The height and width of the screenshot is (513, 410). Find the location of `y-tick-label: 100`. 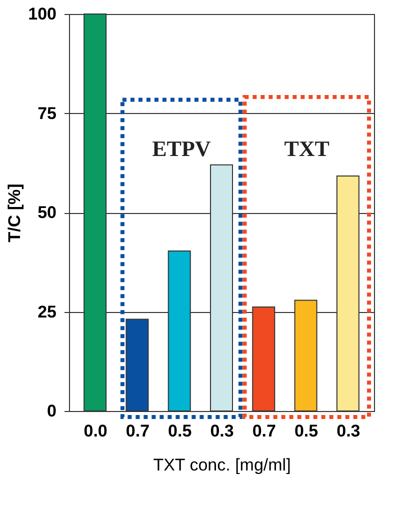

y-tick-label: 100 is located at coordinates (42, 14).